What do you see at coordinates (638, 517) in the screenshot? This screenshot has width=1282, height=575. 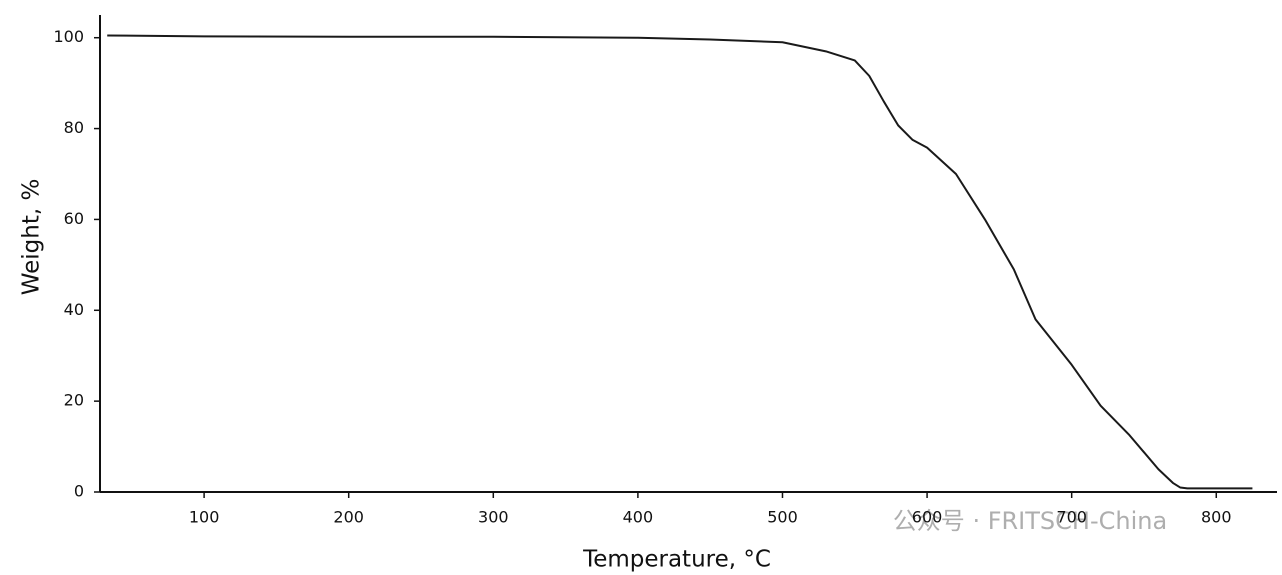 I see `x-tick-label: 400` at bounding box center [638, 517].